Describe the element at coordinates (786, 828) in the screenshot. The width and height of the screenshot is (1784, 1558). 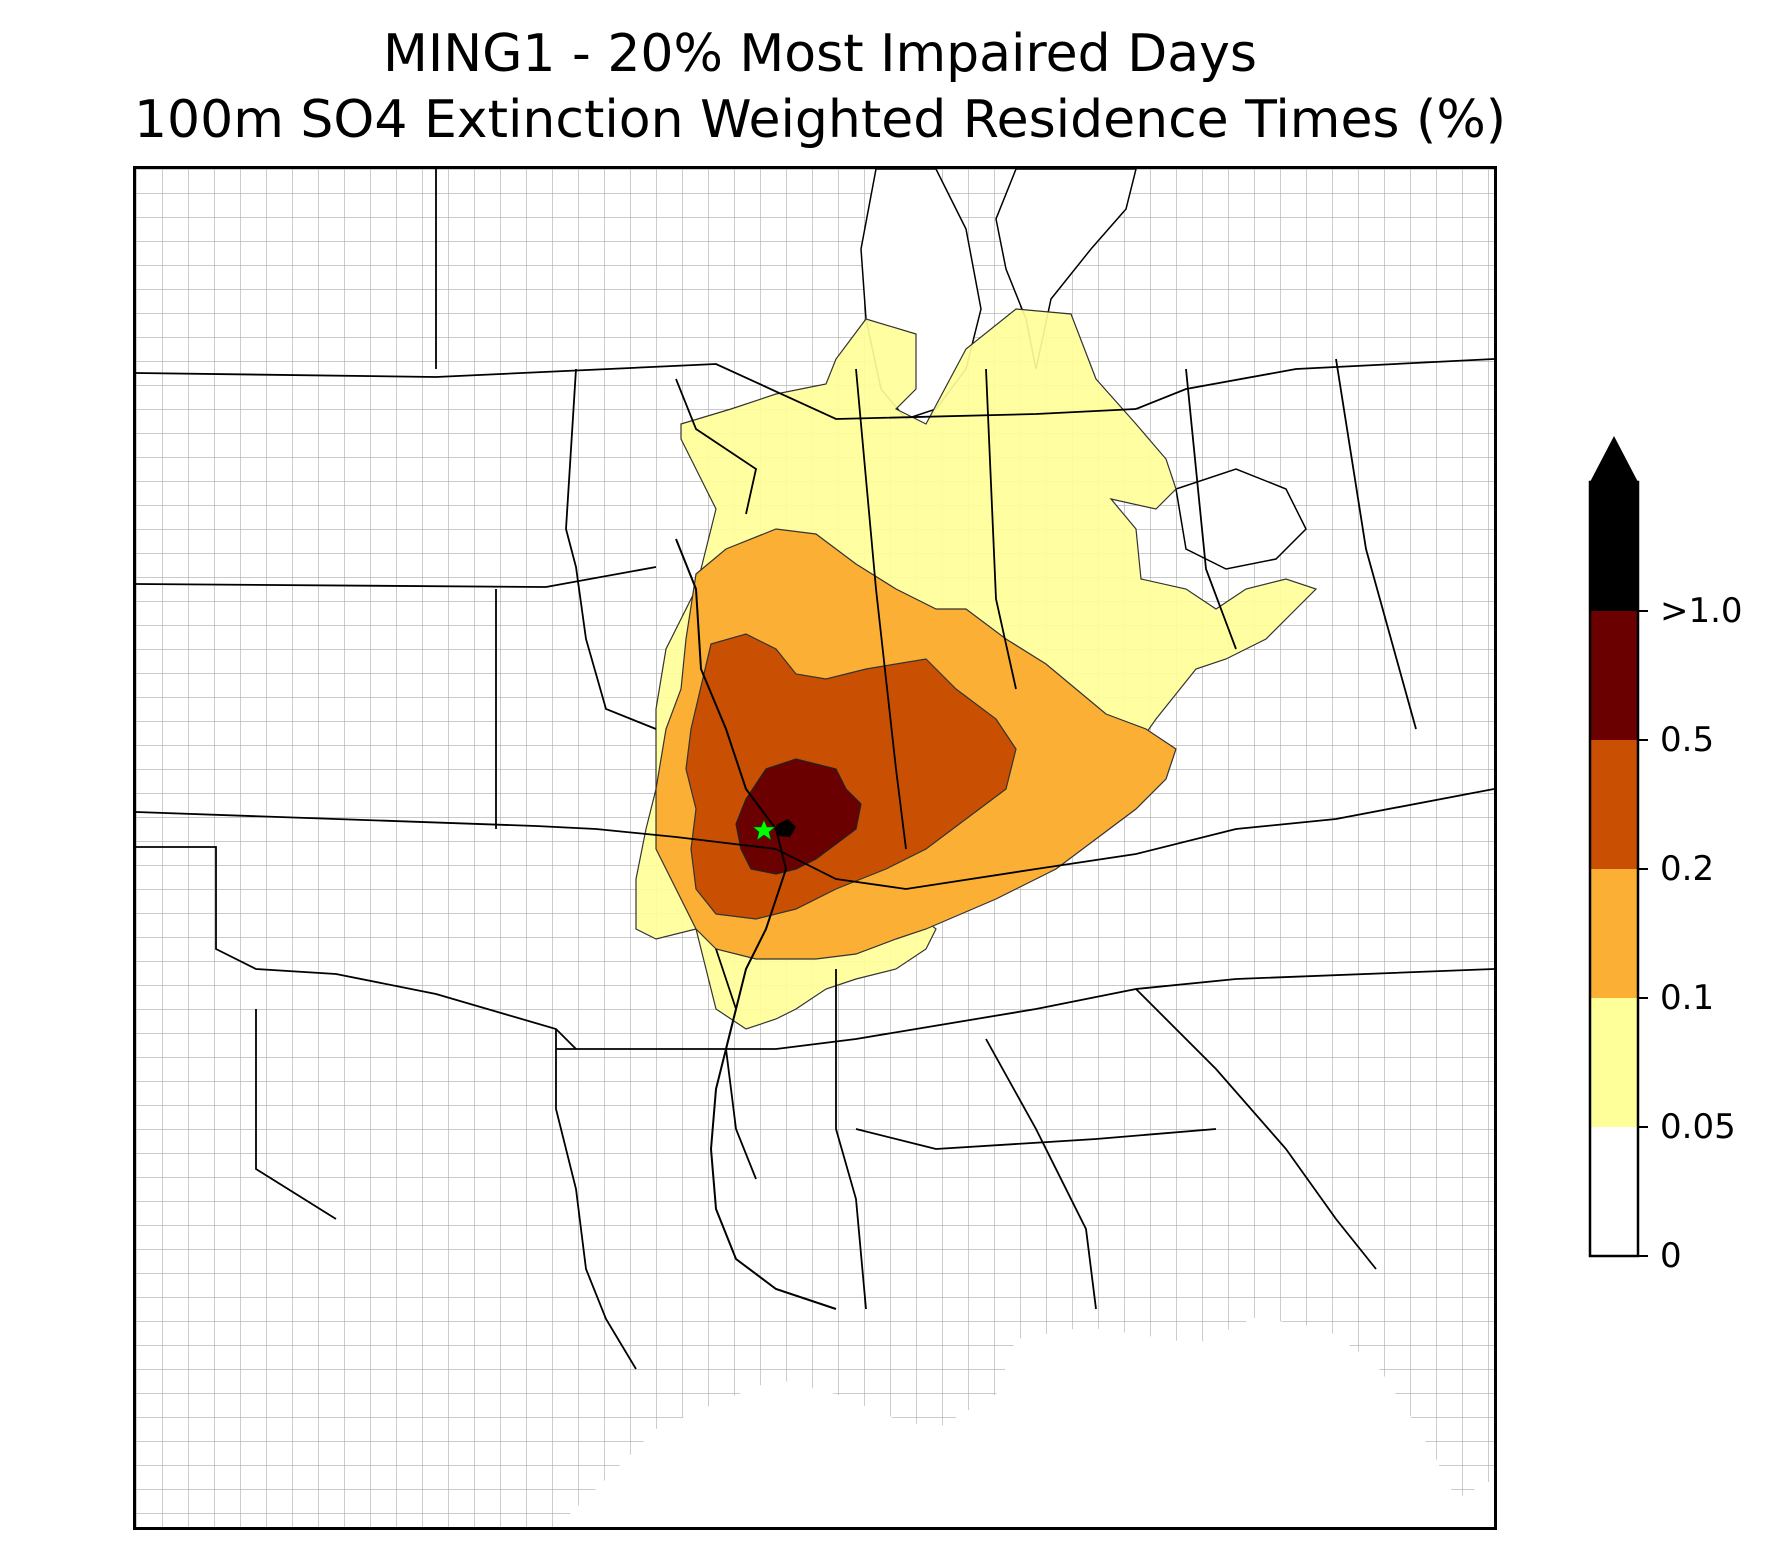
I see `contour-over-1.0` at that location.